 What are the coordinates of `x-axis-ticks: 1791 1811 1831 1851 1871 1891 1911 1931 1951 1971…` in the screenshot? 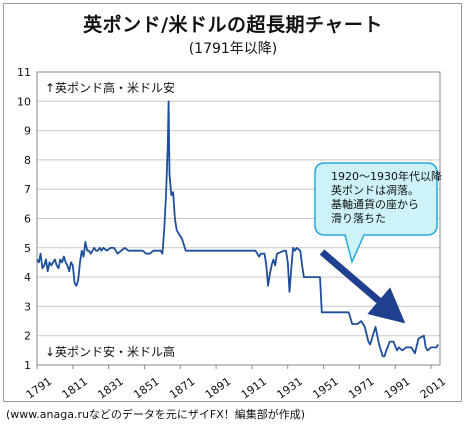 It's located at (236, 383).